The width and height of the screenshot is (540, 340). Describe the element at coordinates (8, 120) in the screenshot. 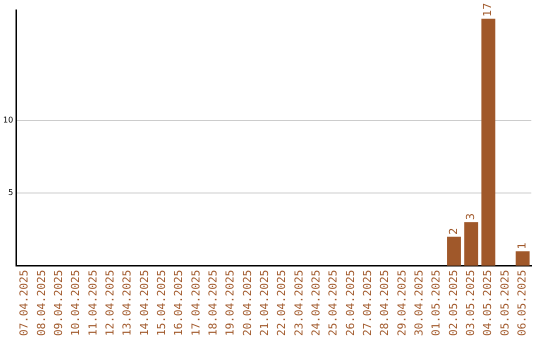

I see `y-tick-label: 10` at that location.